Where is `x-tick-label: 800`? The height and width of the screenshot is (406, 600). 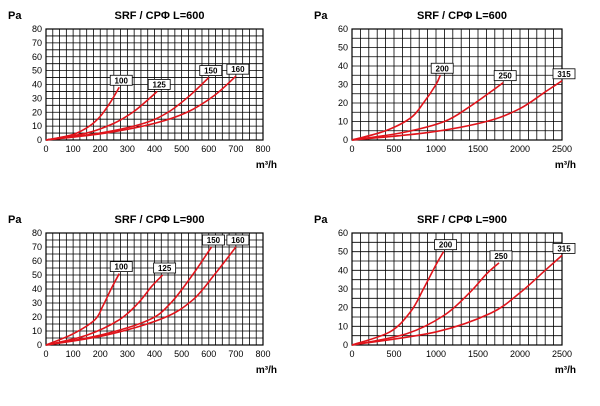 x-tick-label: 800 is located at coordinates (262, 354).